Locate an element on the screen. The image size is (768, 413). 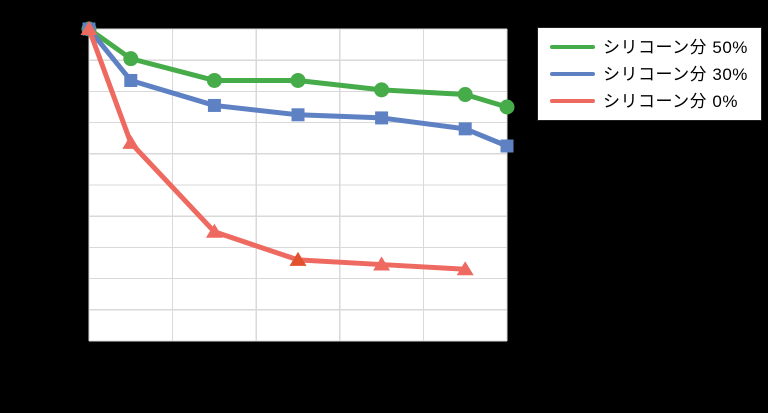
legend-item-silicone-50: シリコーン分 50% is located at coordinates (651, 47).